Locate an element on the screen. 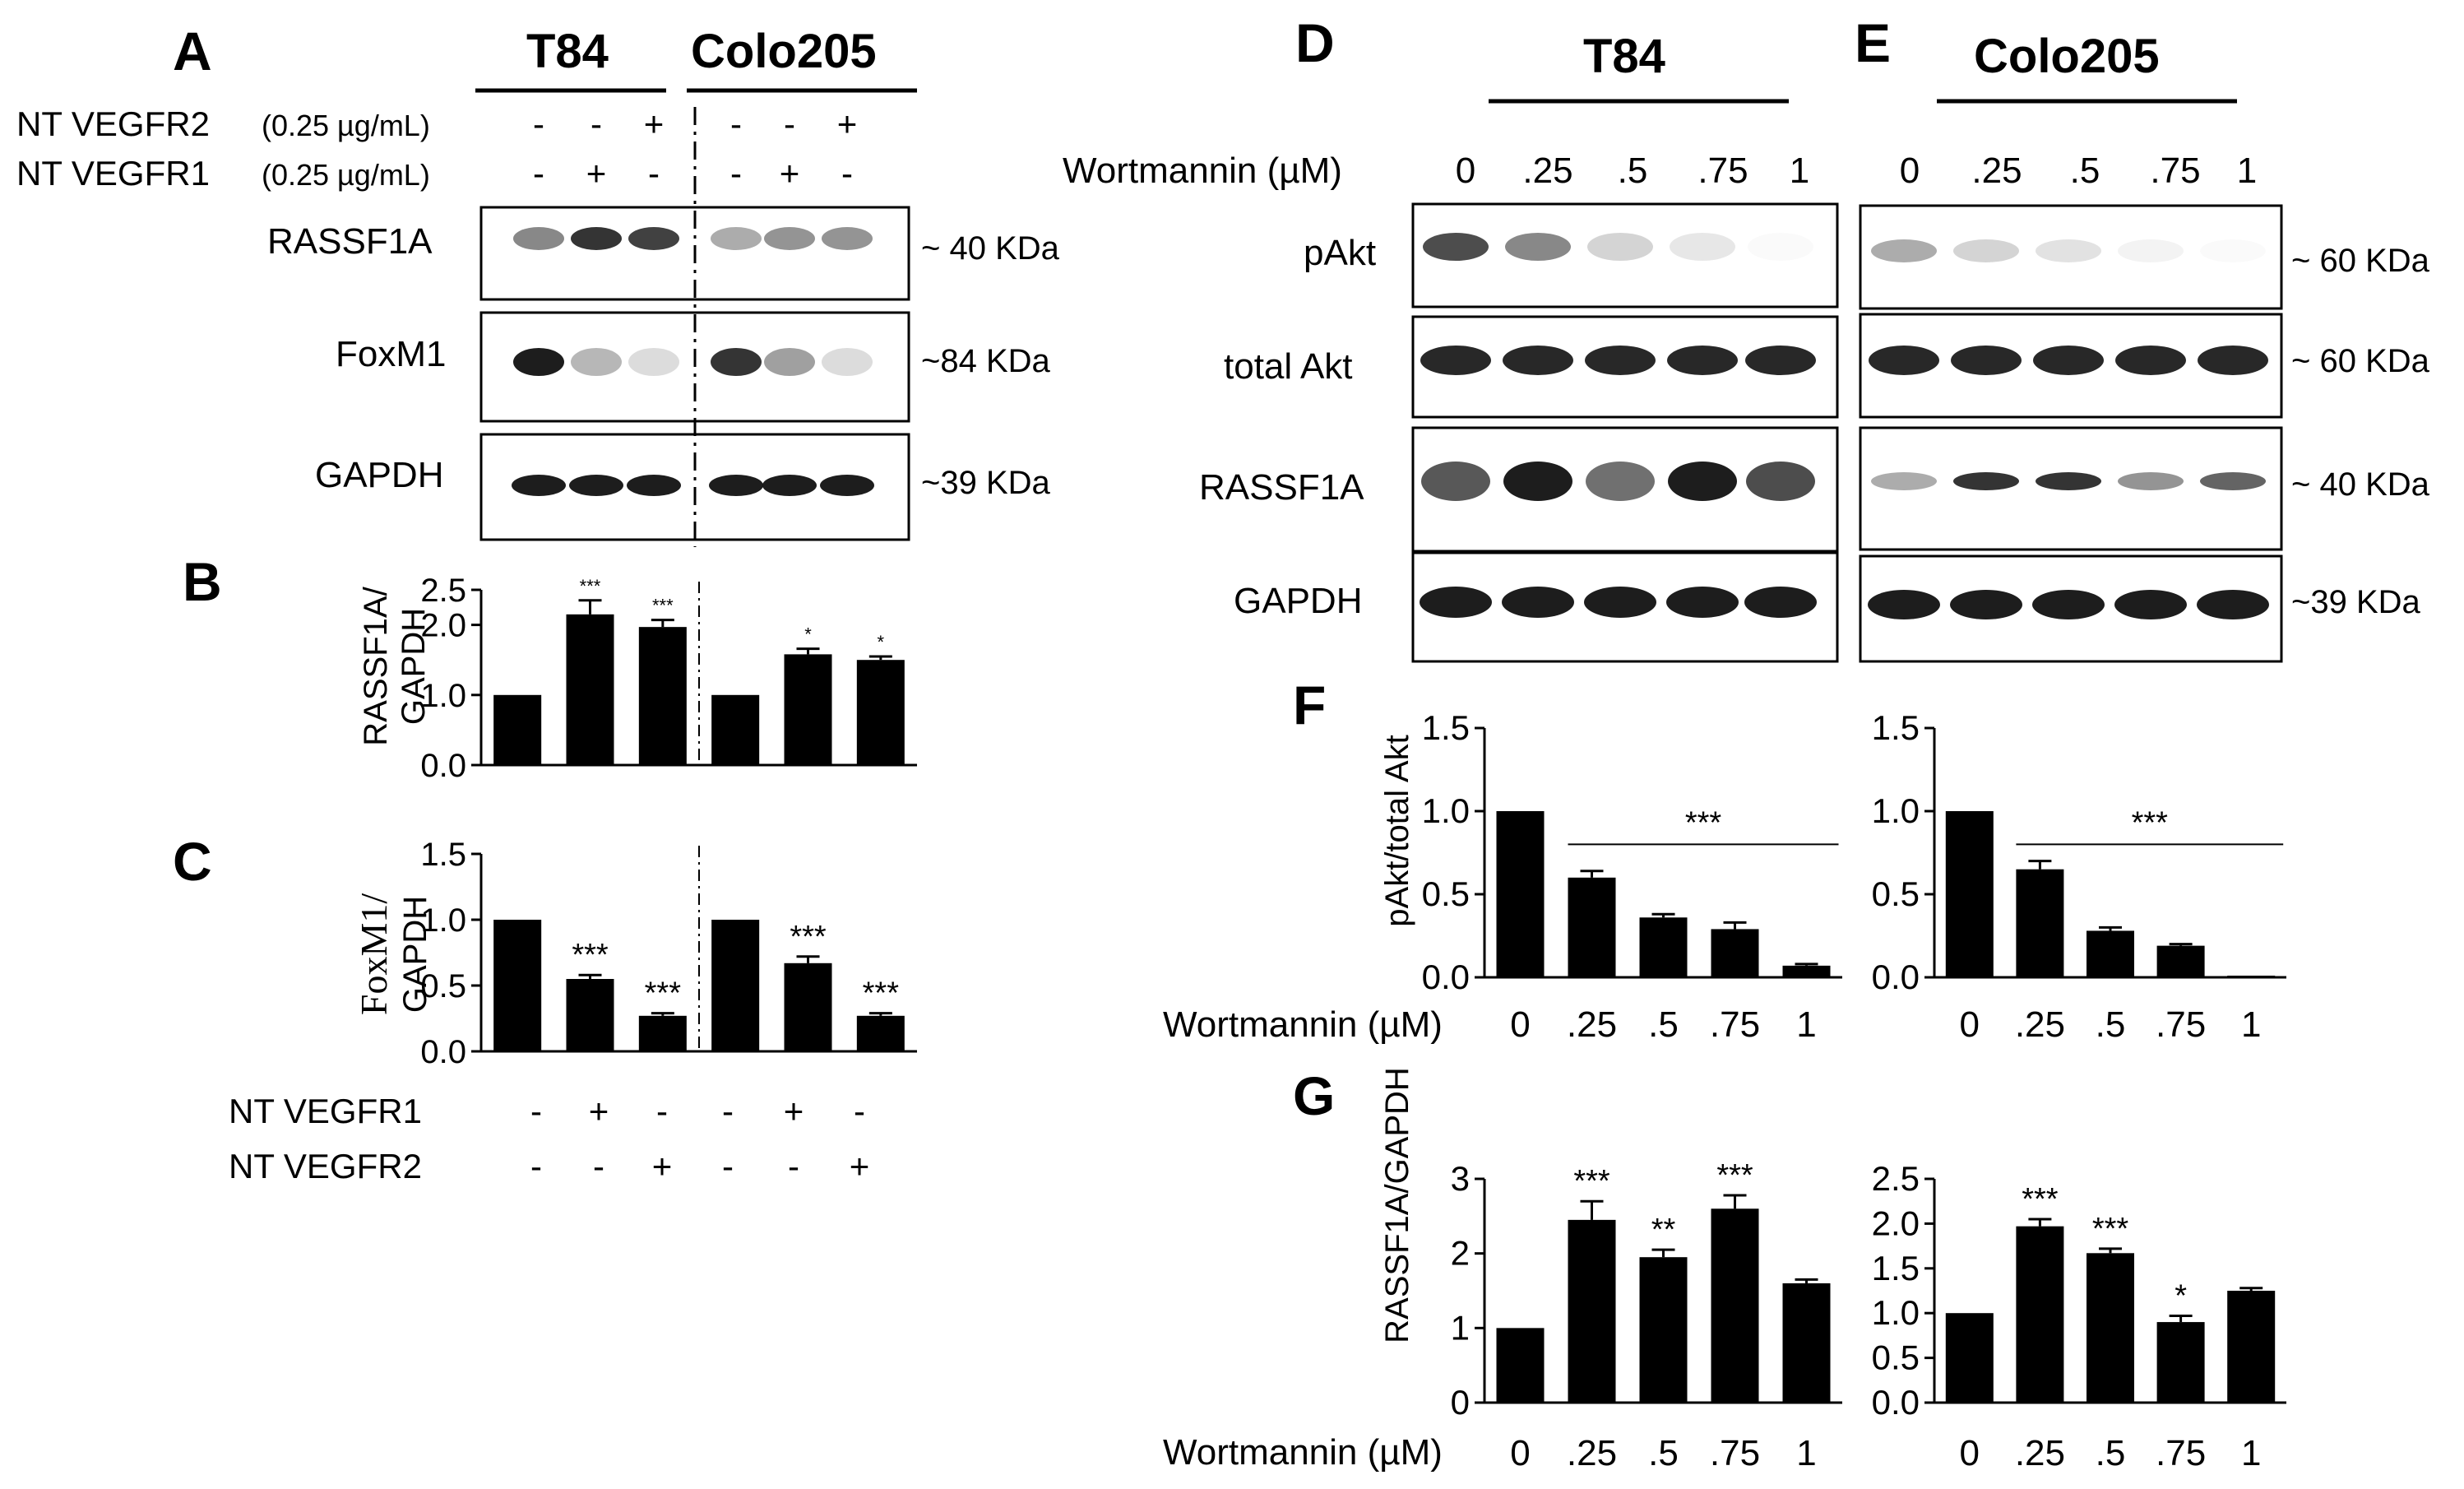 This screenshot has height=1489, width=2464. kda-label-foxm1-a: ~84 KDa is located at coordinates (986, 361).